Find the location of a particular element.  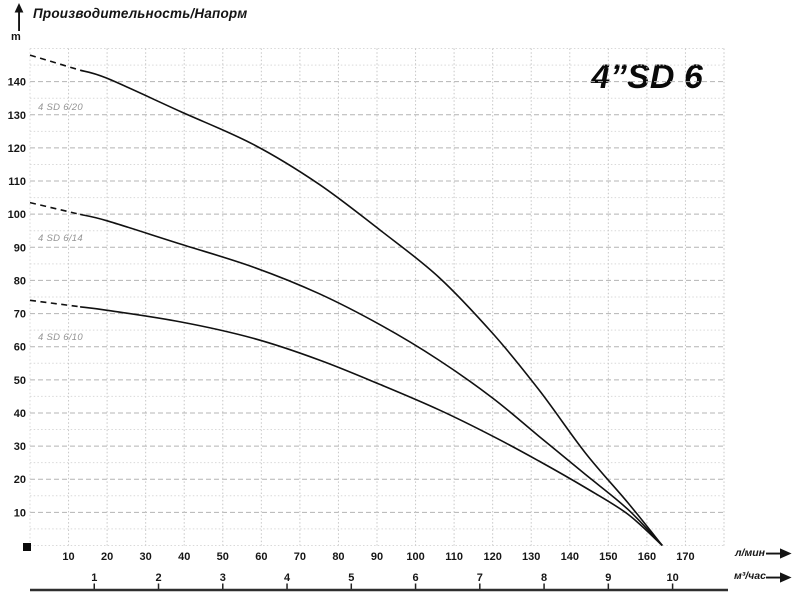

y-axis-unit-label: m is located at coordinates (16, 37).